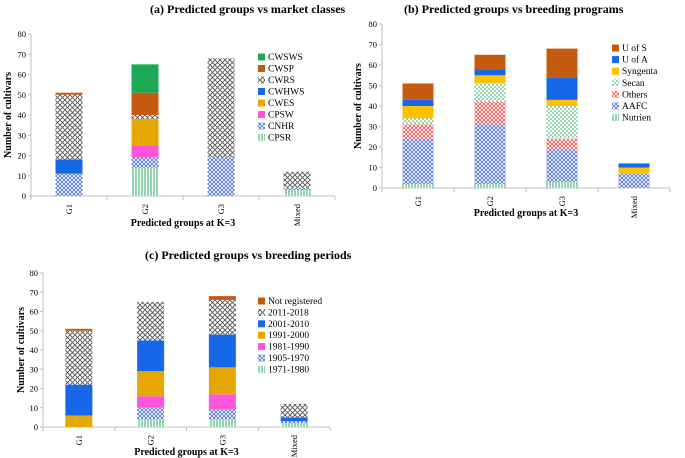 The image size is (685, 458). What do you see at coordinates (285, 58) in the screenshot?
I see `legend-label: CWSWS` at bounding box center [285, 58].